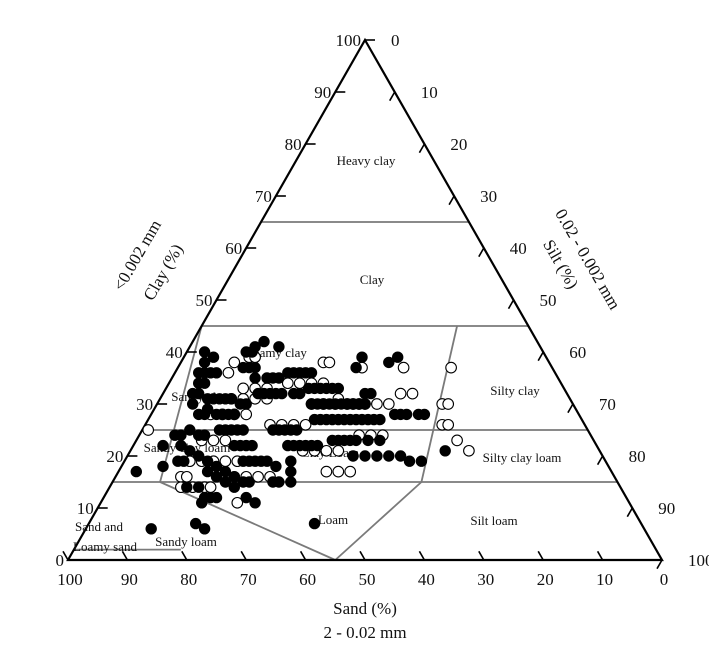  I want to click on silt-tick-label: 0, so click(395, 40).